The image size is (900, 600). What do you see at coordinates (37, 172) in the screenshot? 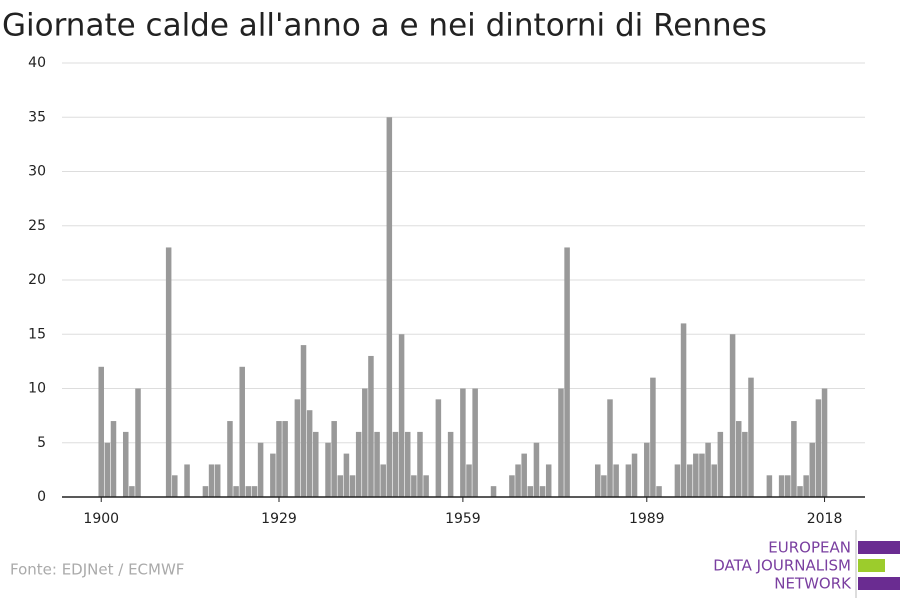
I see `y-tick-label: 30` at bounding box center [37, 172].